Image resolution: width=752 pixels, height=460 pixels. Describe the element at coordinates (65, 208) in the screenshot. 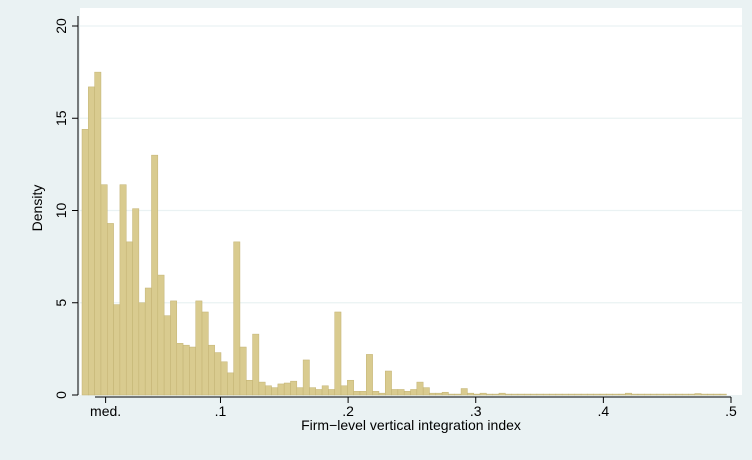

I see `y-ticks: 0 5 10 15 20` at that location.